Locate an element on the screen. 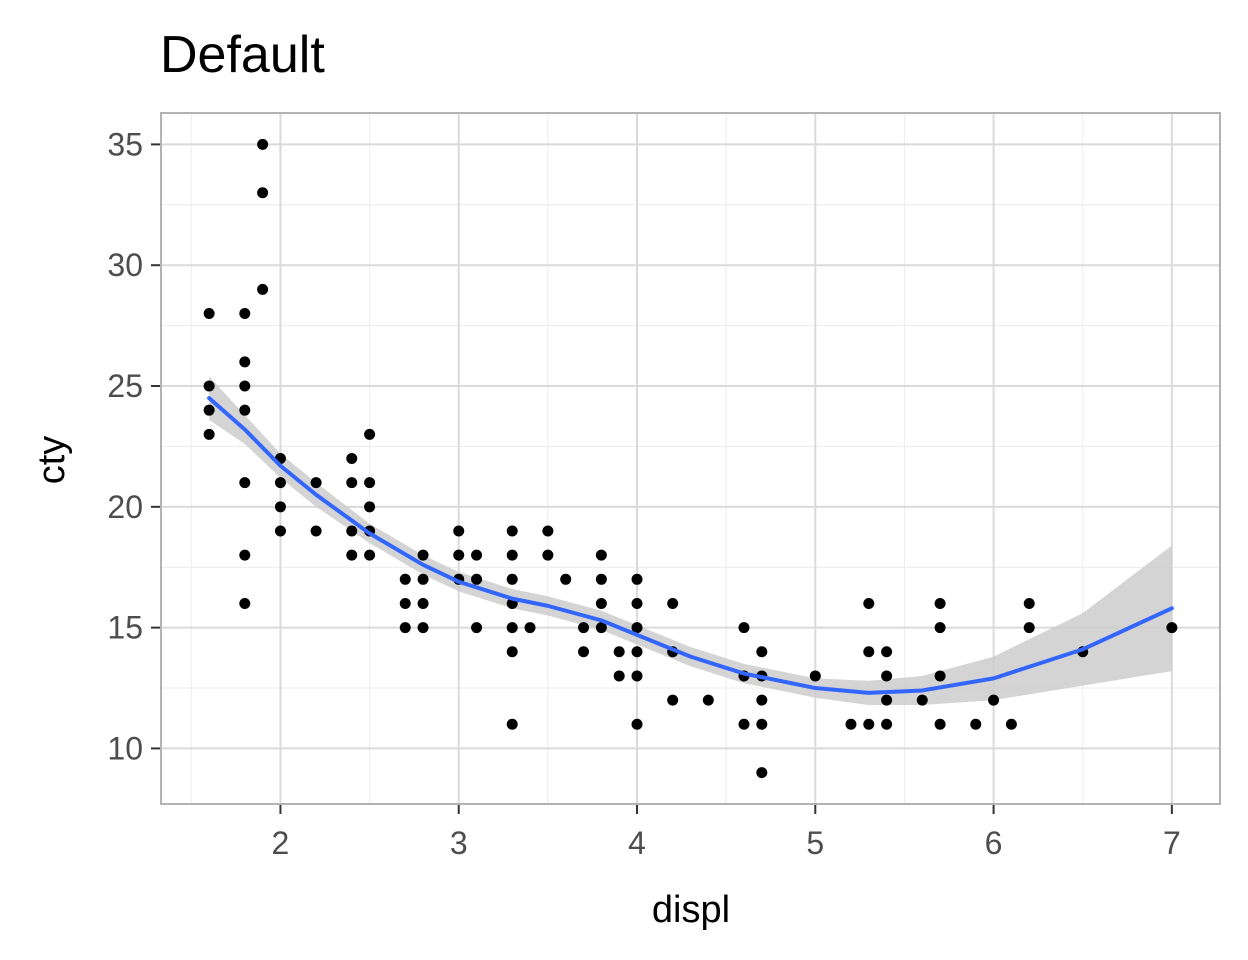 This screenshot has width=1248, height=960. y-tick-label: 20 is located at coordinates (125, 507).